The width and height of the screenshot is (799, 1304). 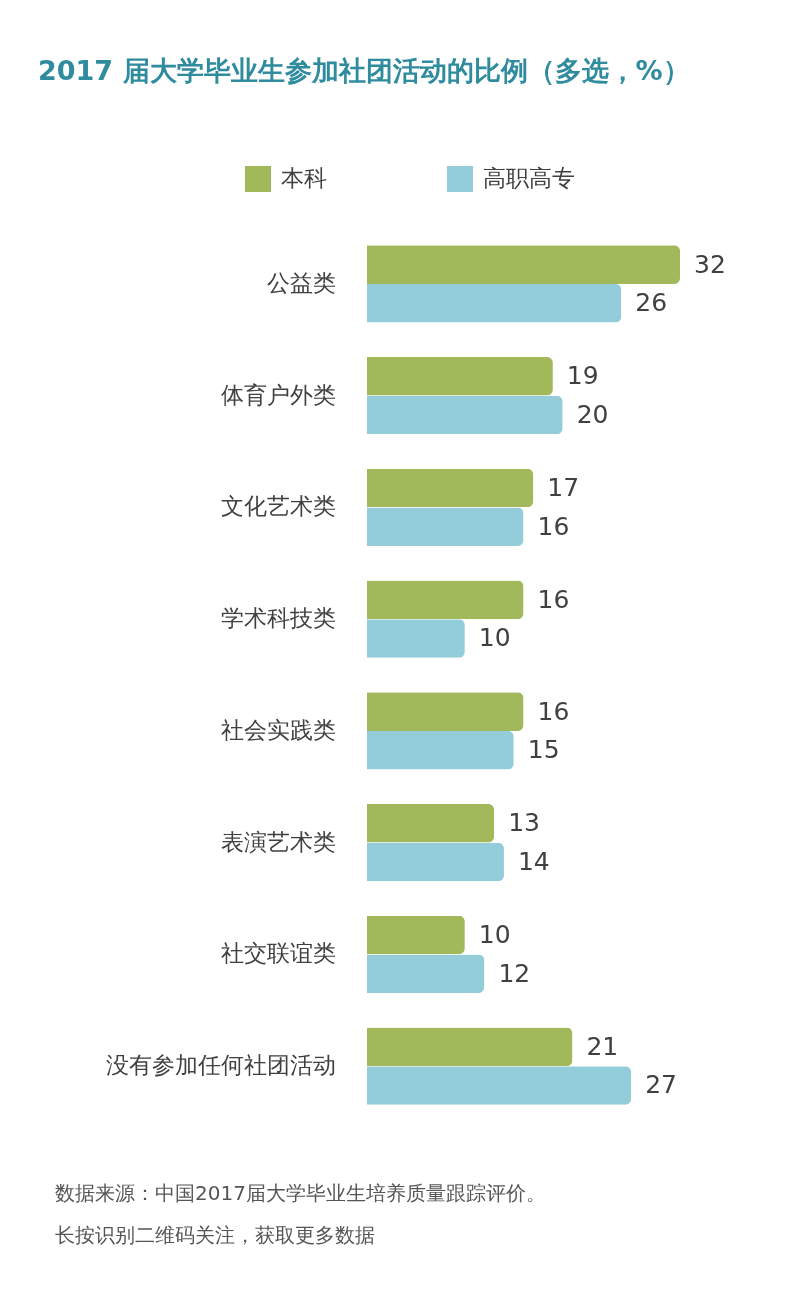 What do you see at coordinates (514, 973) in the screenshot?
I see `data-label: 12` at bounding box center [514, 973].